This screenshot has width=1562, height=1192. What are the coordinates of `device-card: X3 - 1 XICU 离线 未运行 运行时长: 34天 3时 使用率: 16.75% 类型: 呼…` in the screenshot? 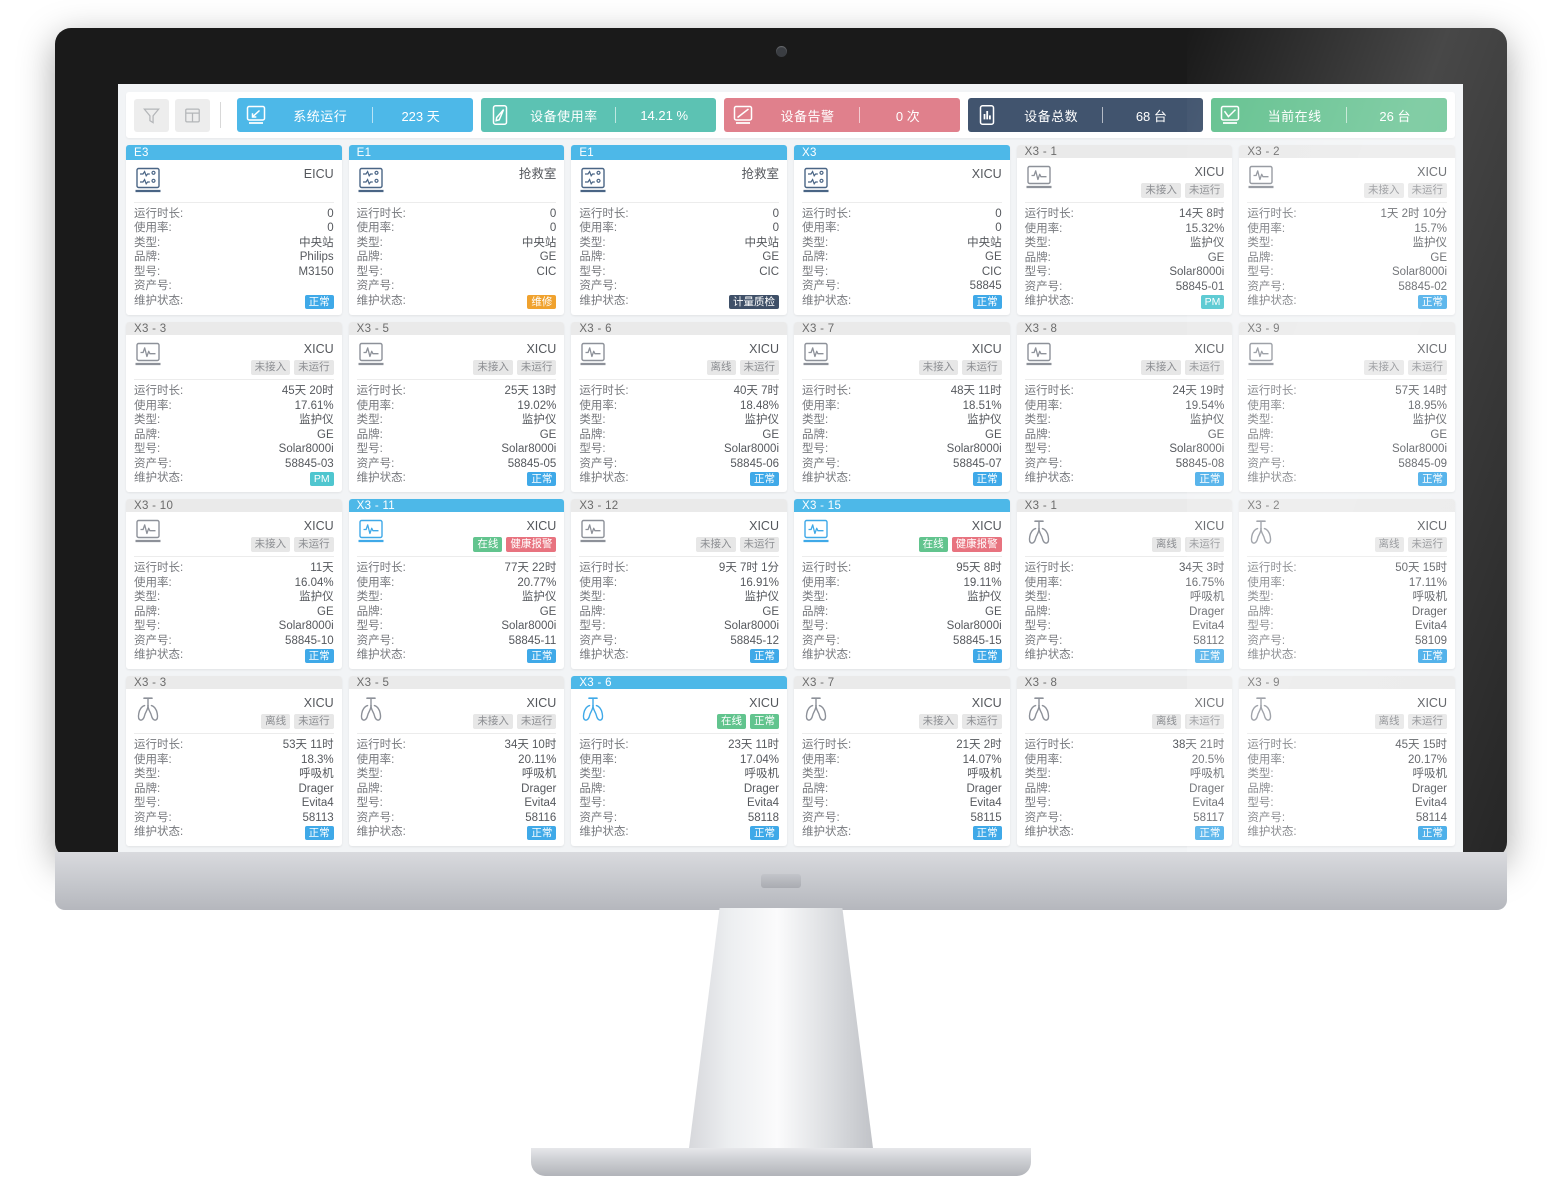 It's located at (1124, 584).